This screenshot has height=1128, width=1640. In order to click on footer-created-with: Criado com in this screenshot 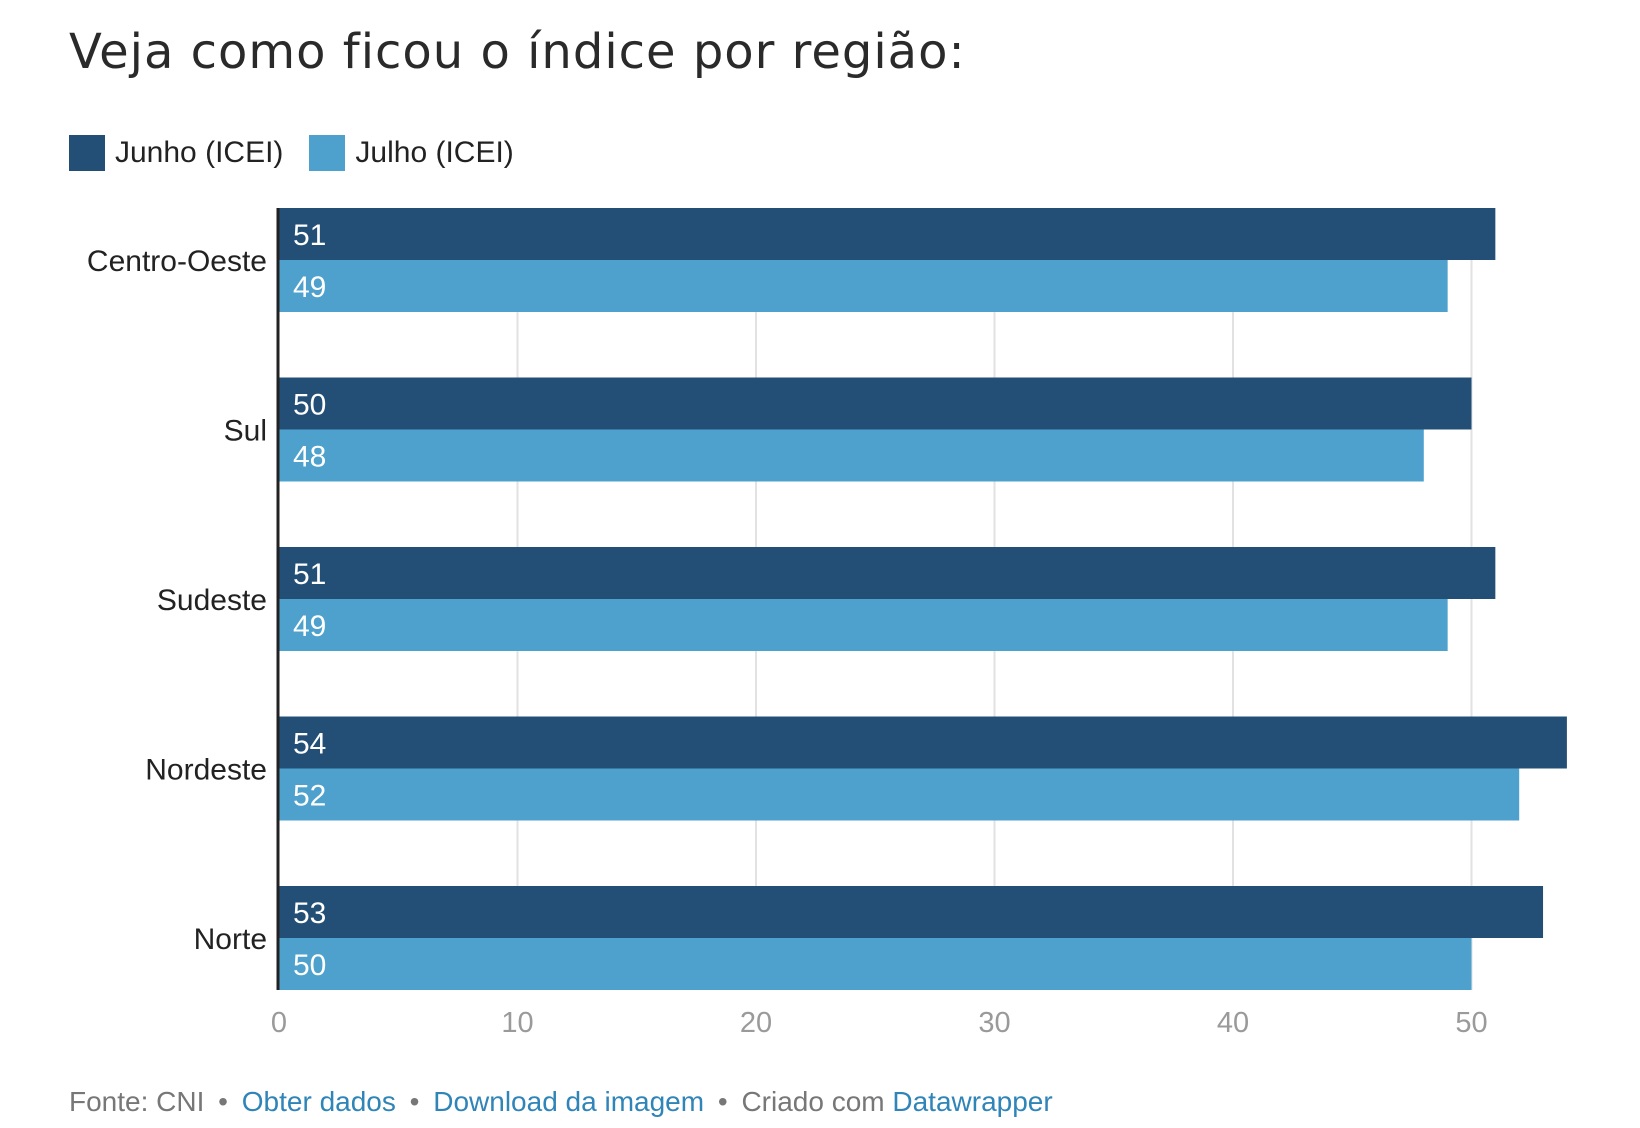, I will do `click(813, 1101)`.